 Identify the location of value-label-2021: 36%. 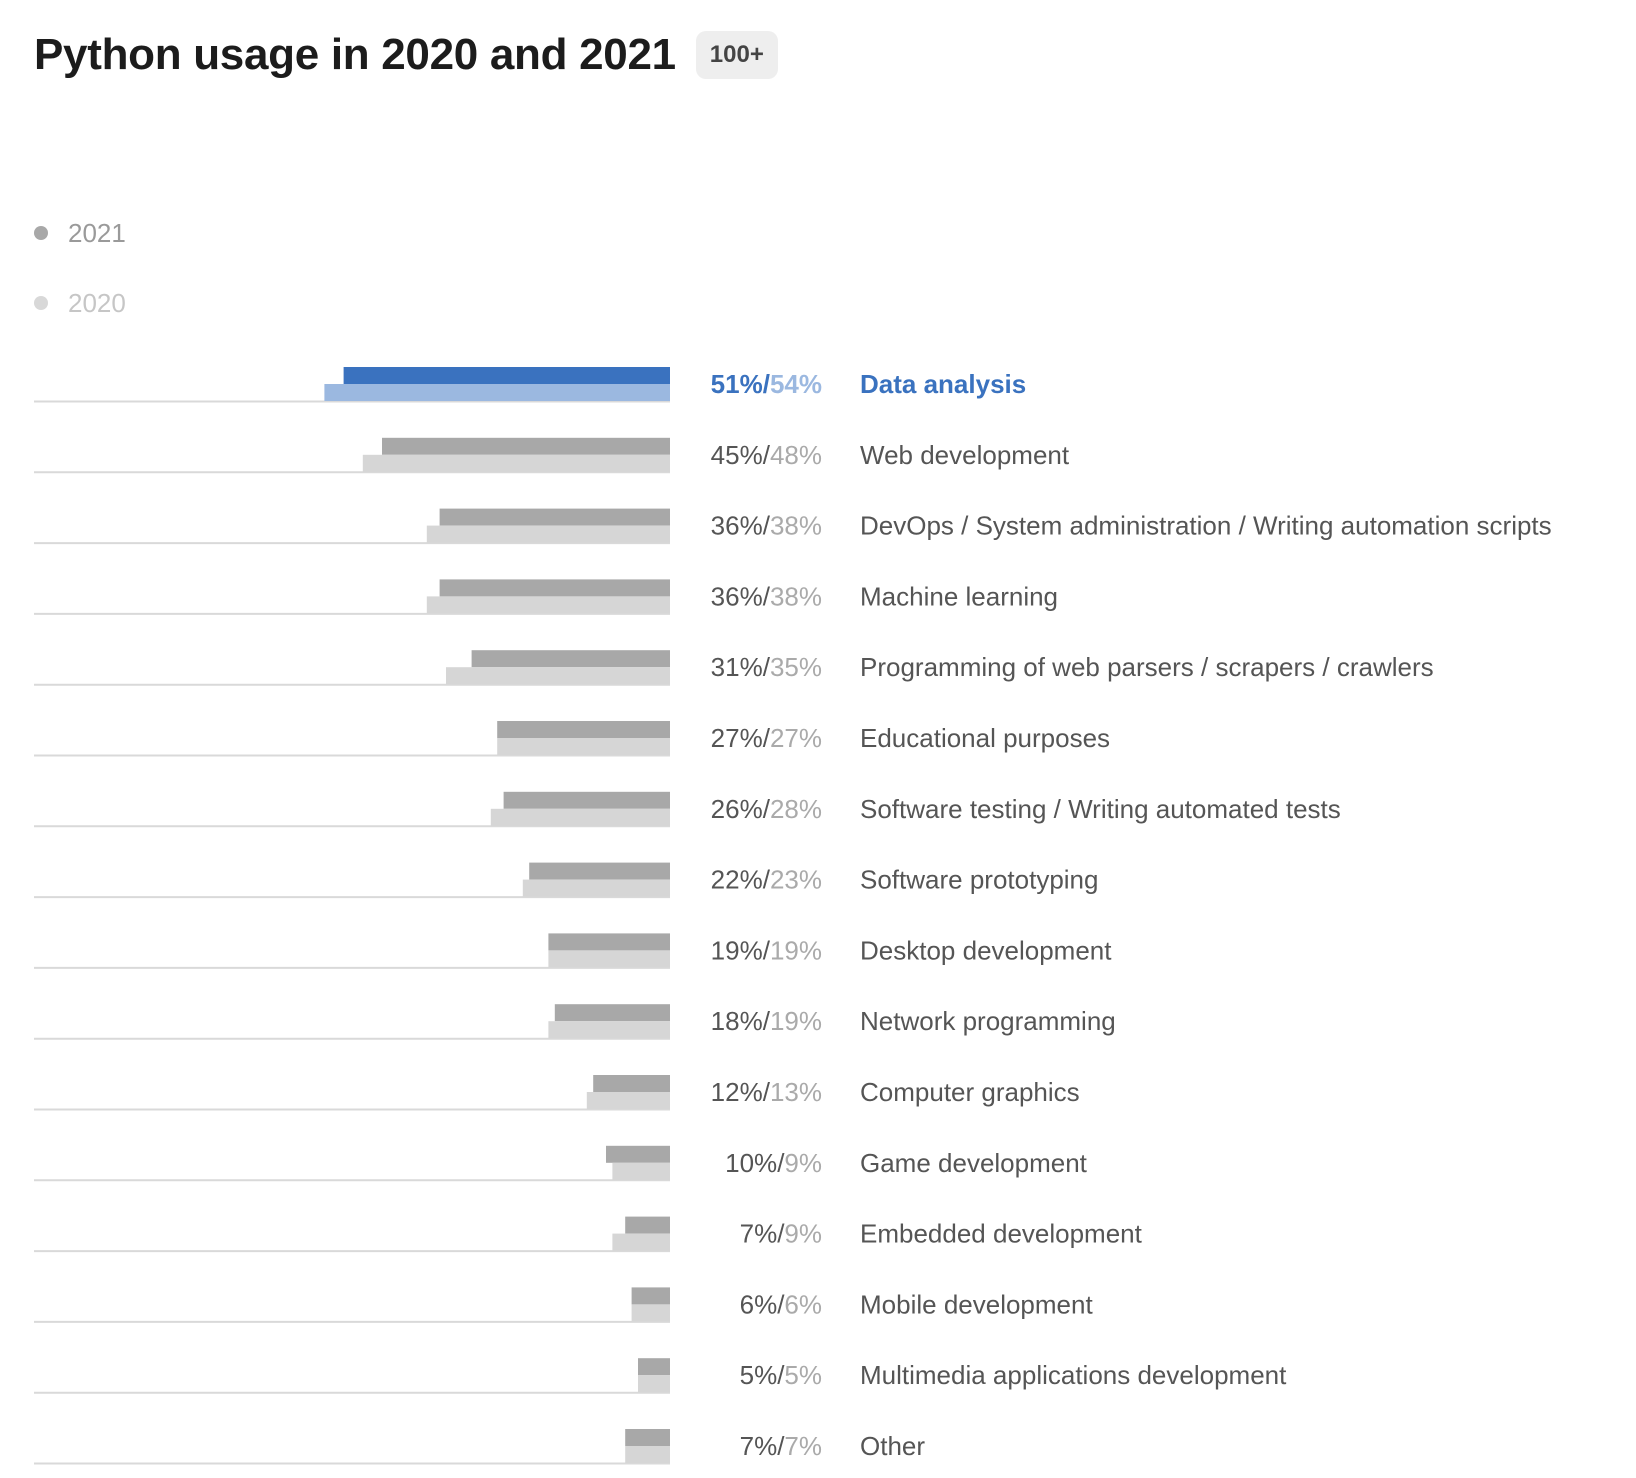
(737, 596).